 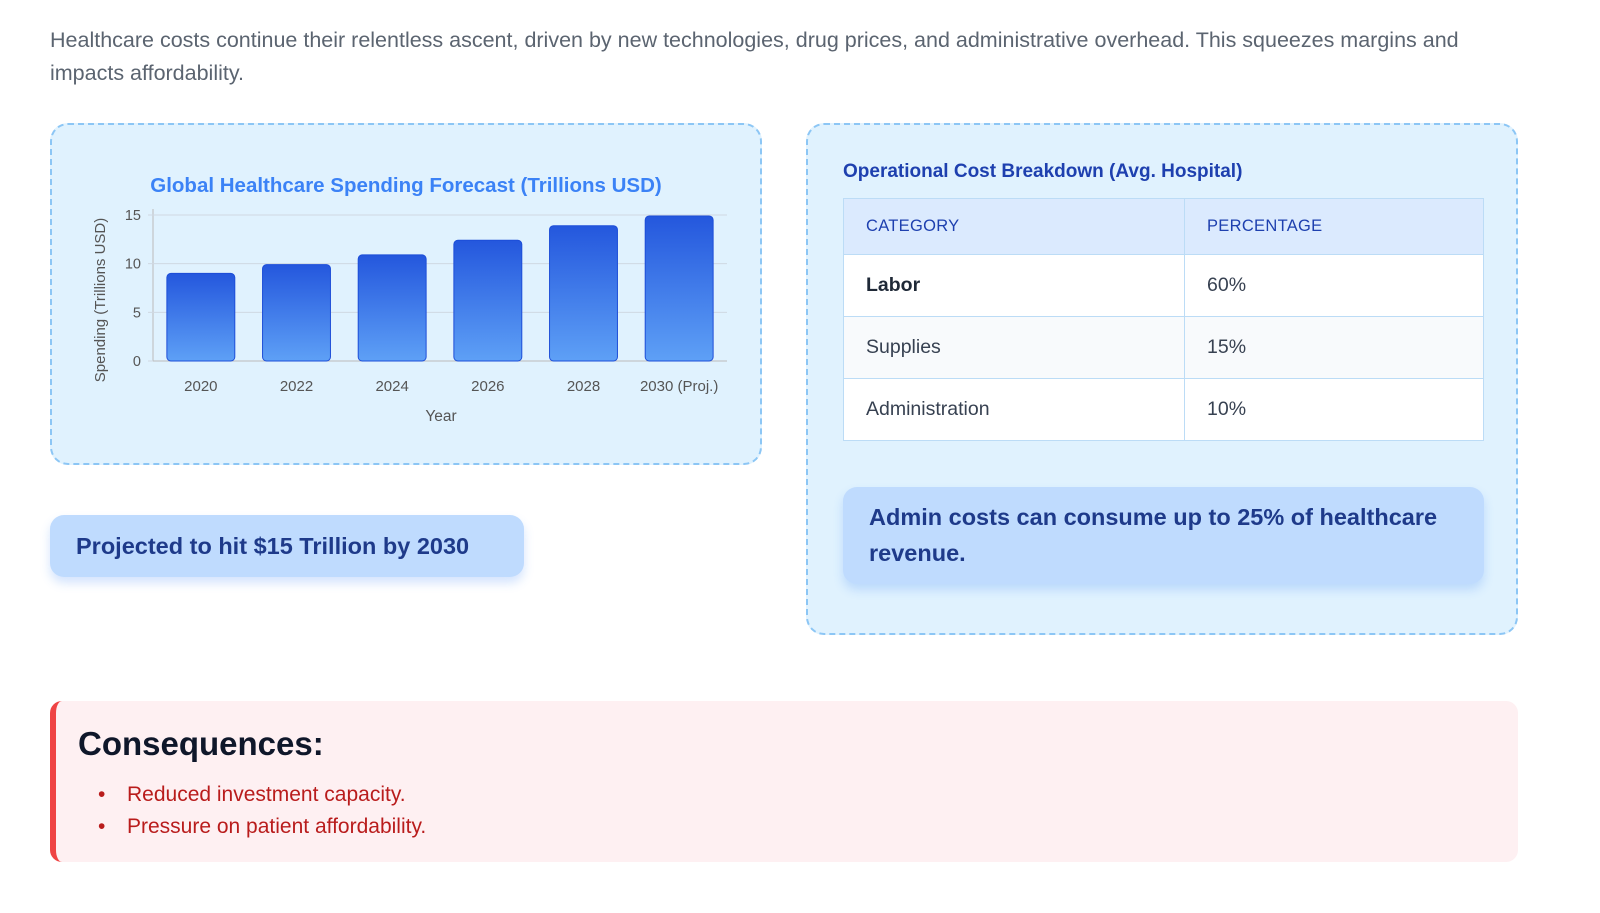 What do you see at coordinates (679, 288) in the screenshot?
I see `bar-2030-proj` at bounding box center [679, 288].